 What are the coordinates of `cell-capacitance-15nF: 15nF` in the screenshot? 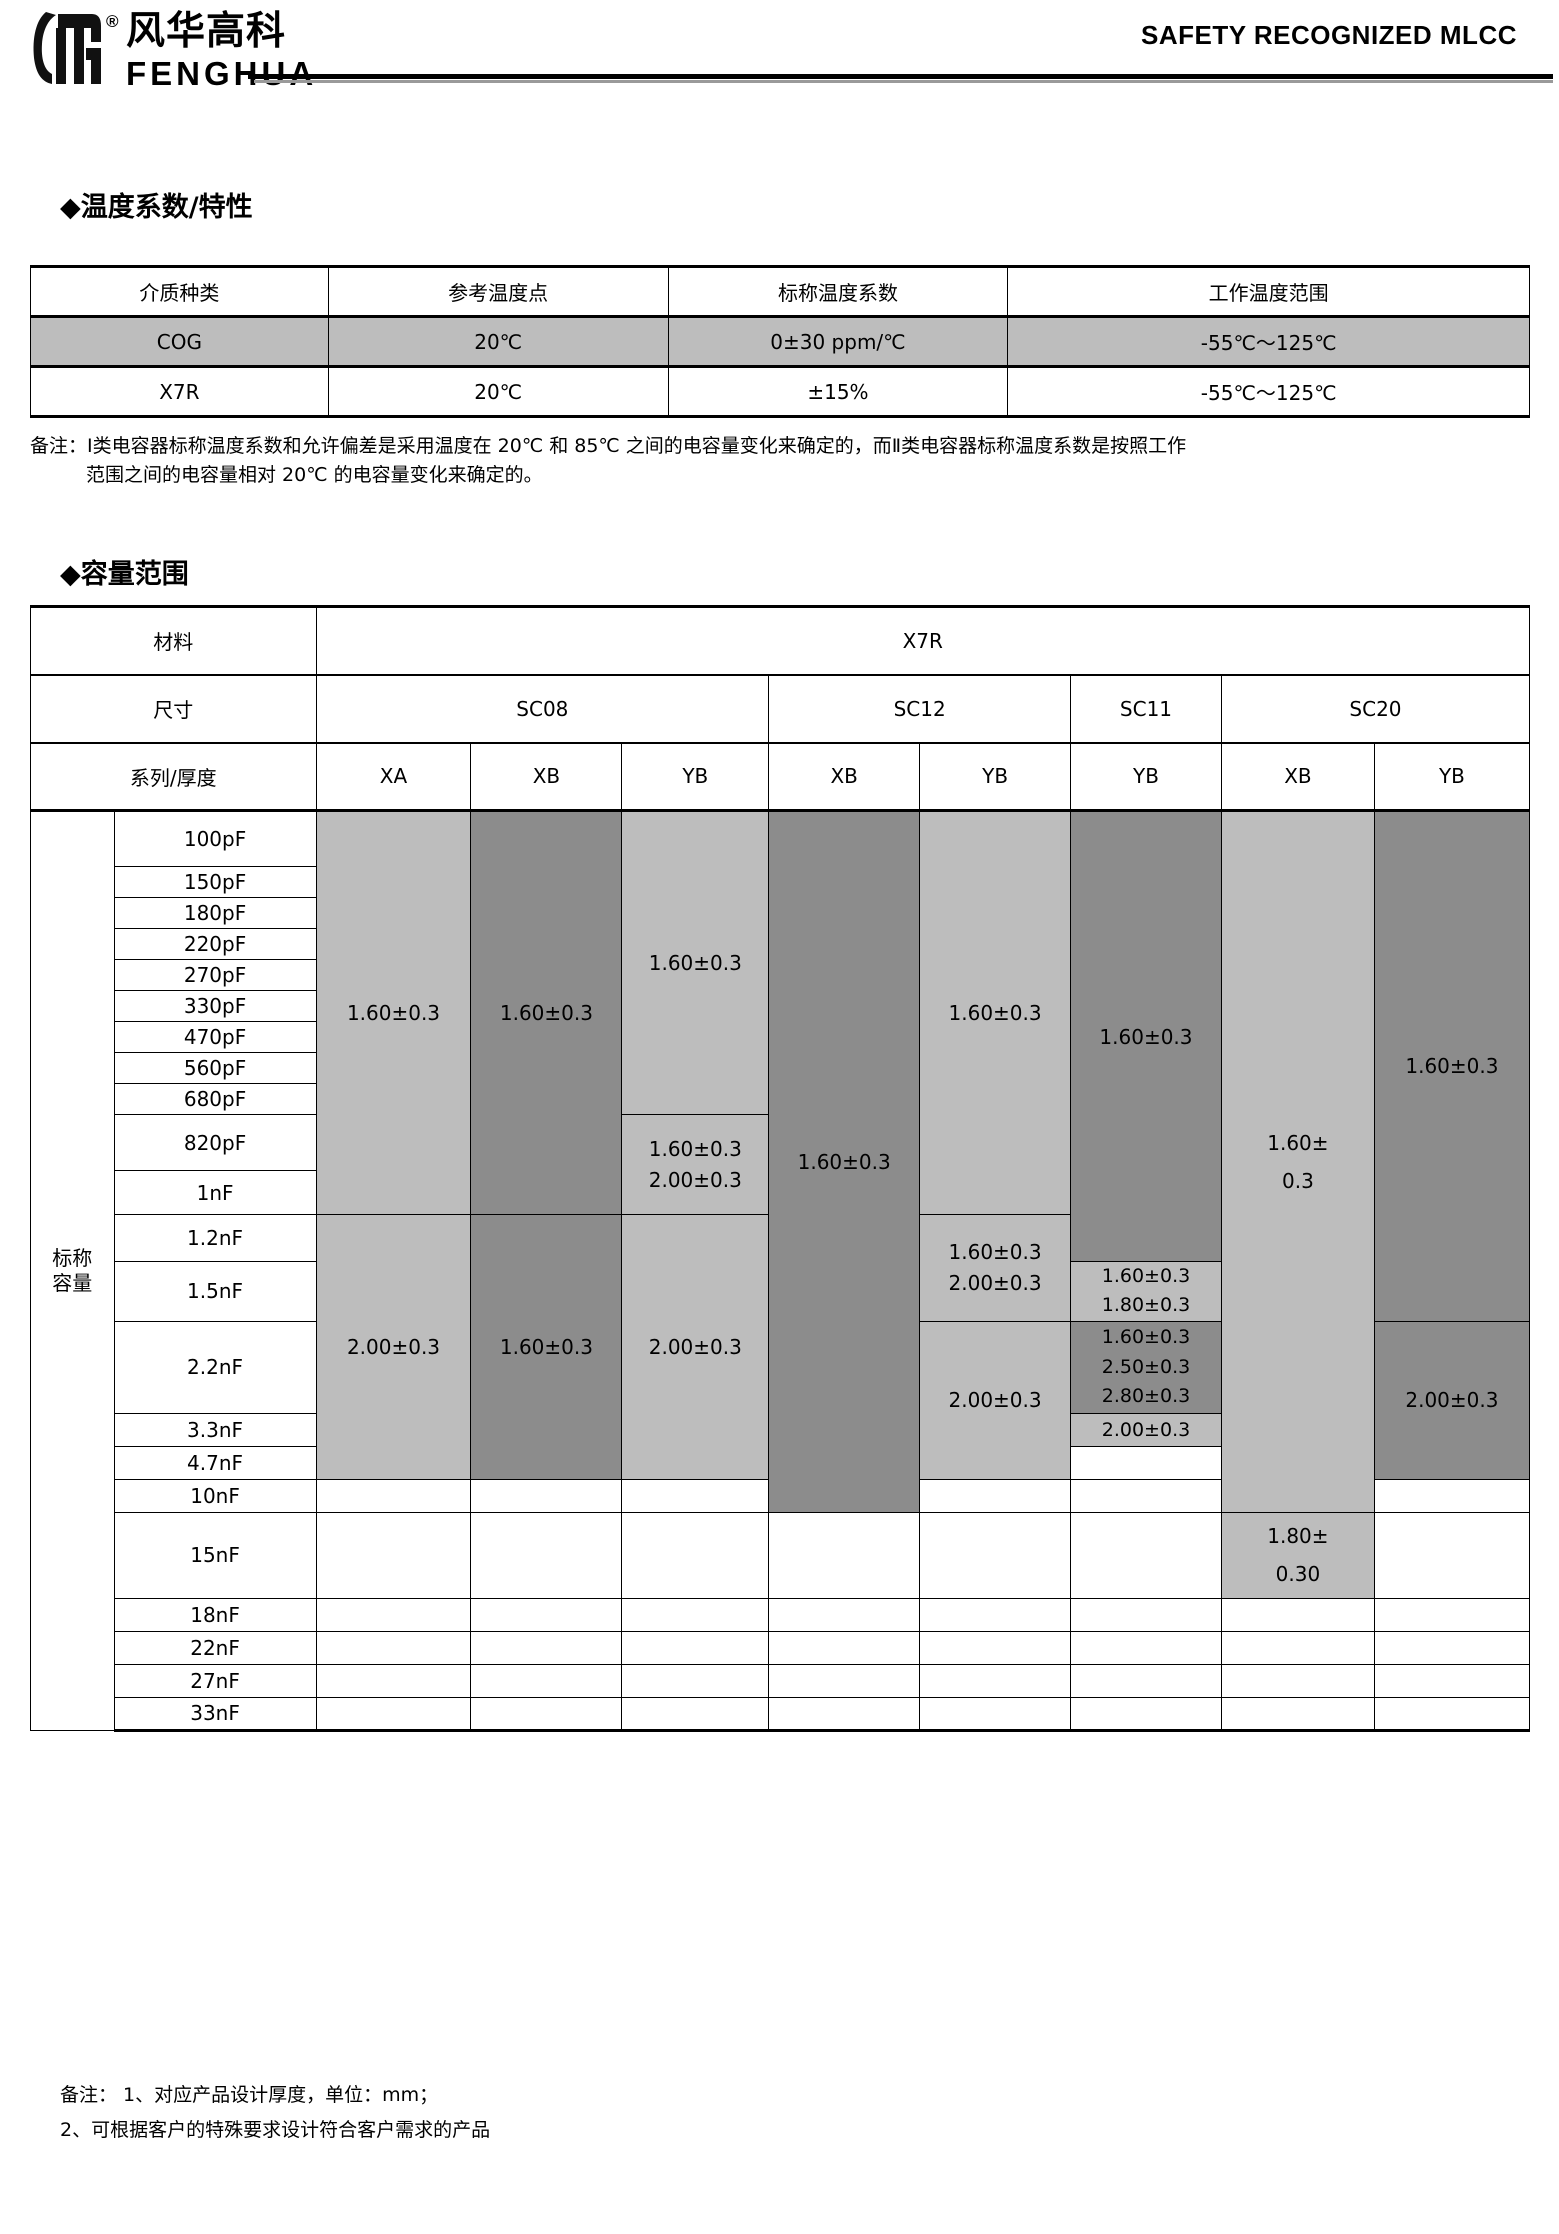 It's located at (215, 1555).